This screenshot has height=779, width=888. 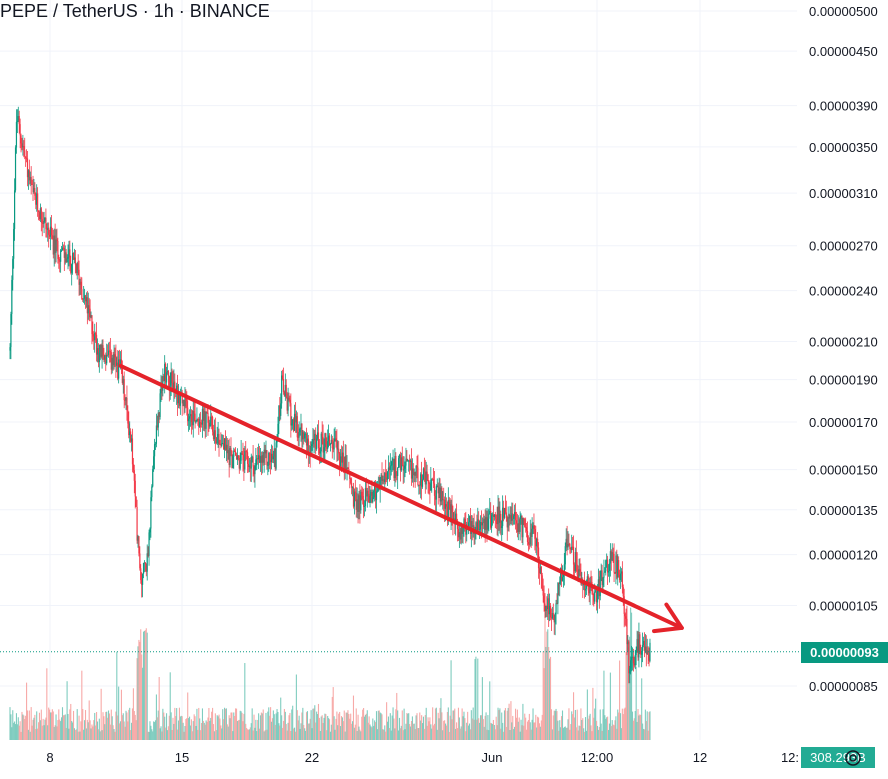 What do you see at coordinates (853, 758) in the screenshot?
I see `settings-gear-icon` at bounding box center [853, 758].